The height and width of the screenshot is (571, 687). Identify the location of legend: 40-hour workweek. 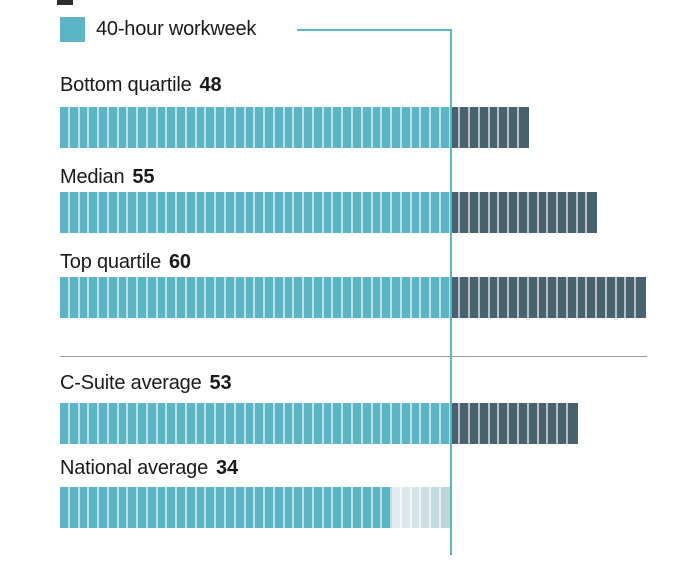
(158, 29).